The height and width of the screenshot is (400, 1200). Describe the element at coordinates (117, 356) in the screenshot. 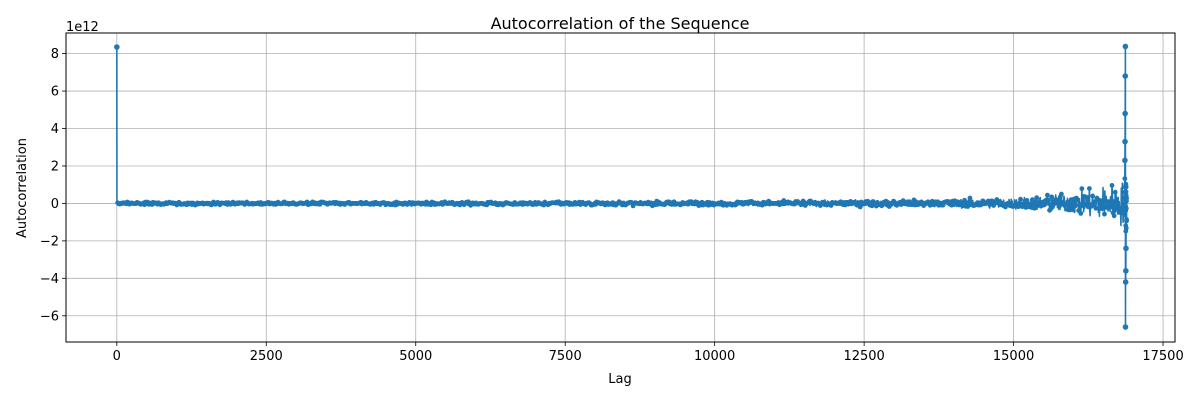

I see `x-tick-label: 0` at that location.